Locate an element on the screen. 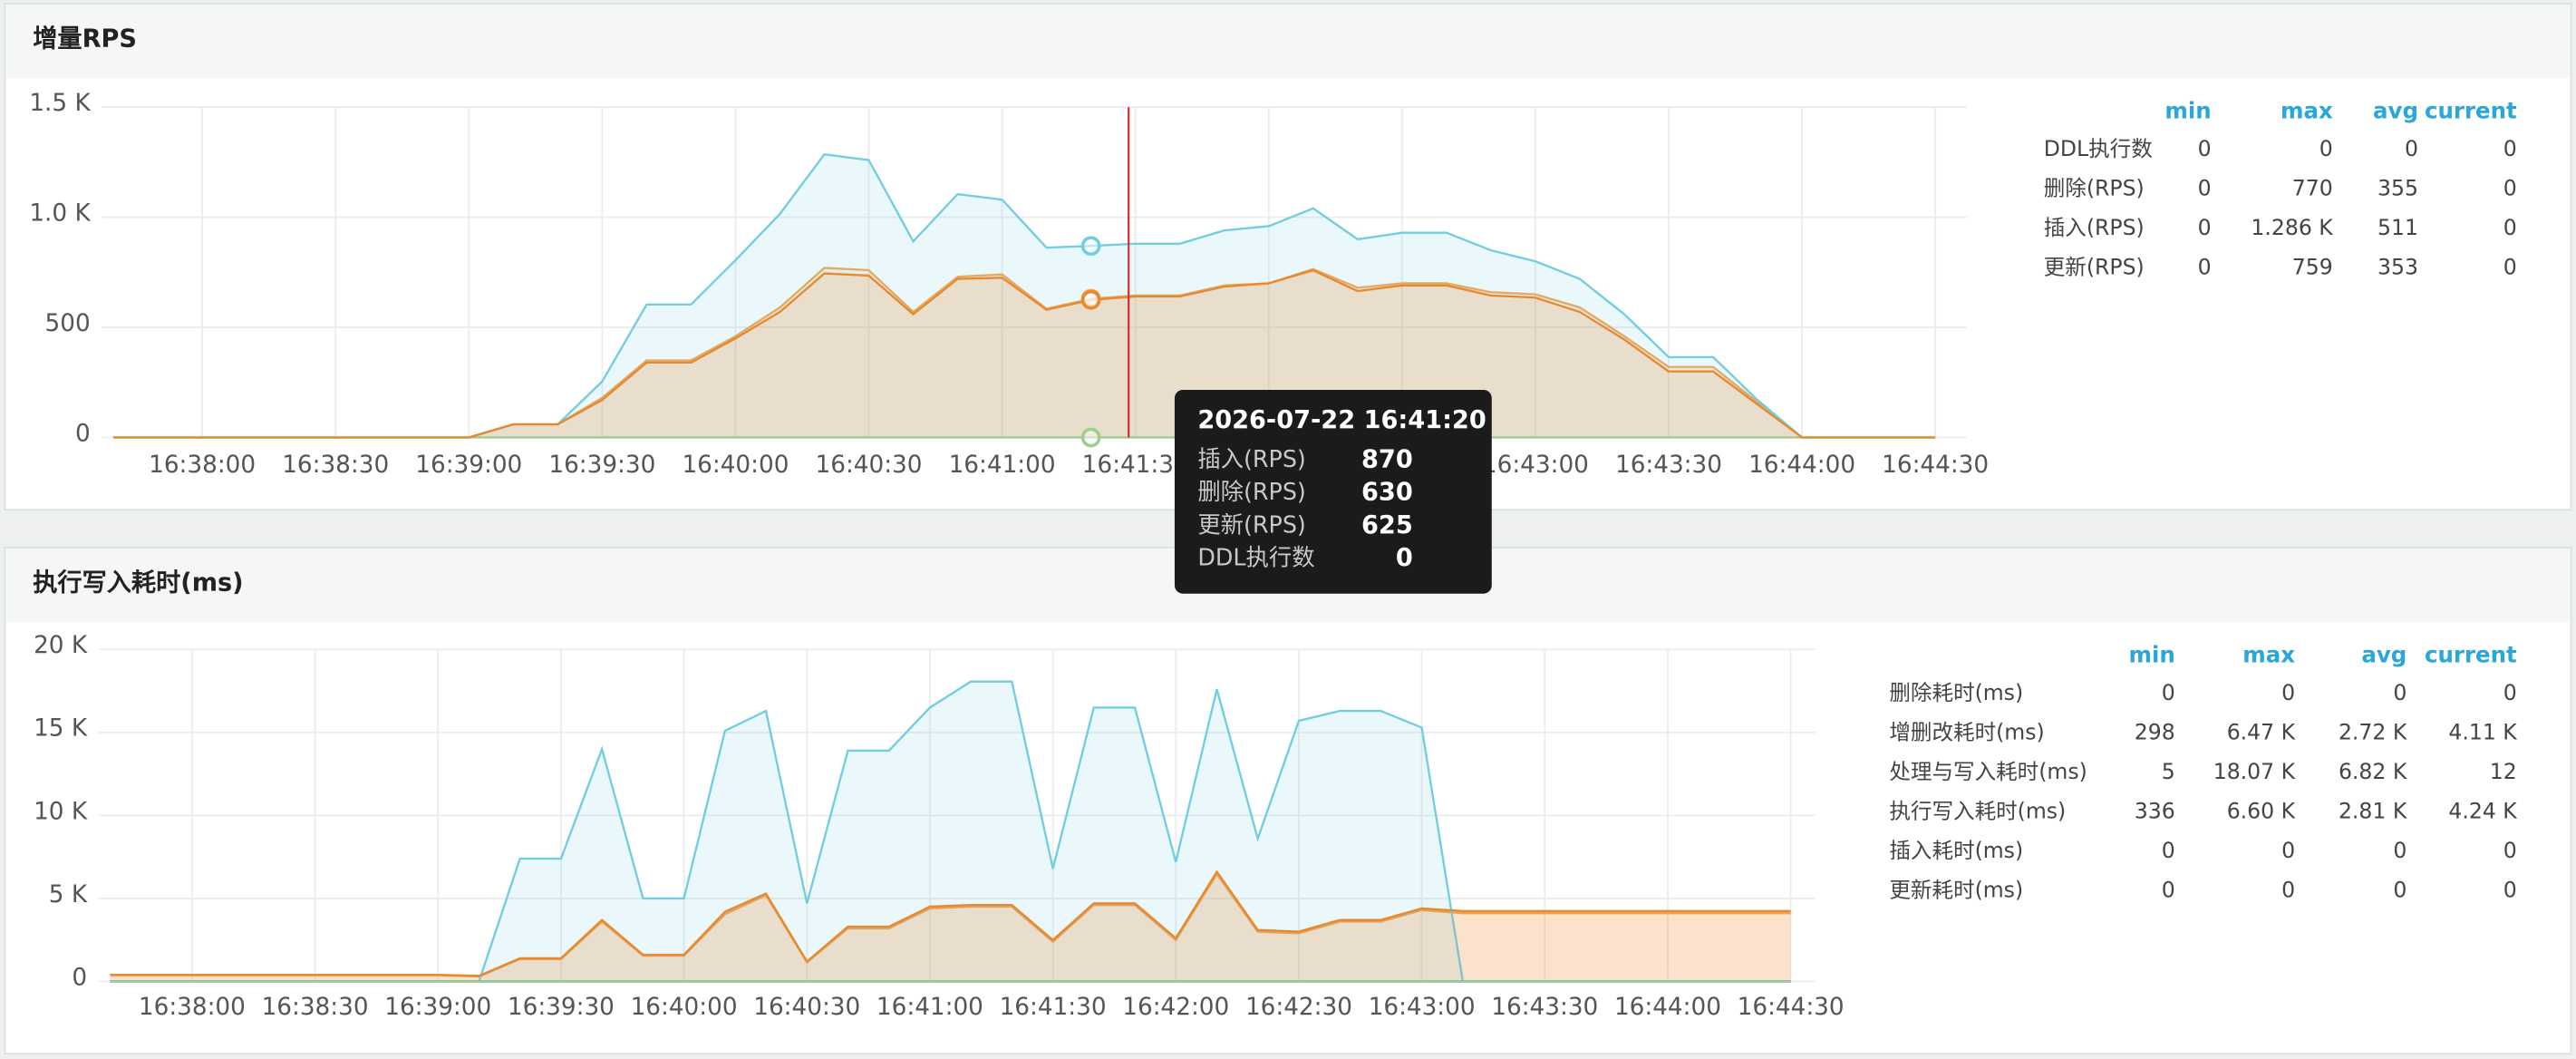 This screenshot has width=2576, height=1059. legend-stat: 336 is located at coordinates (2155, 810).